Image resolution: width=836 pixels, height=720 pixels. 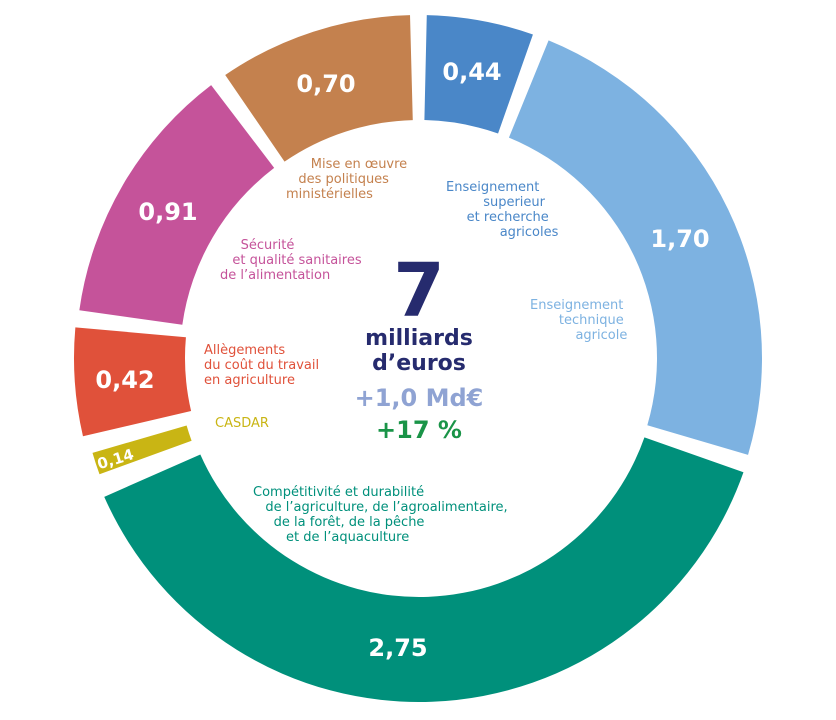 What do you see at coordinates (471, 72) in the screenshot?
I see `segment-value-label: 0,44` at bounding box center [471, 72].